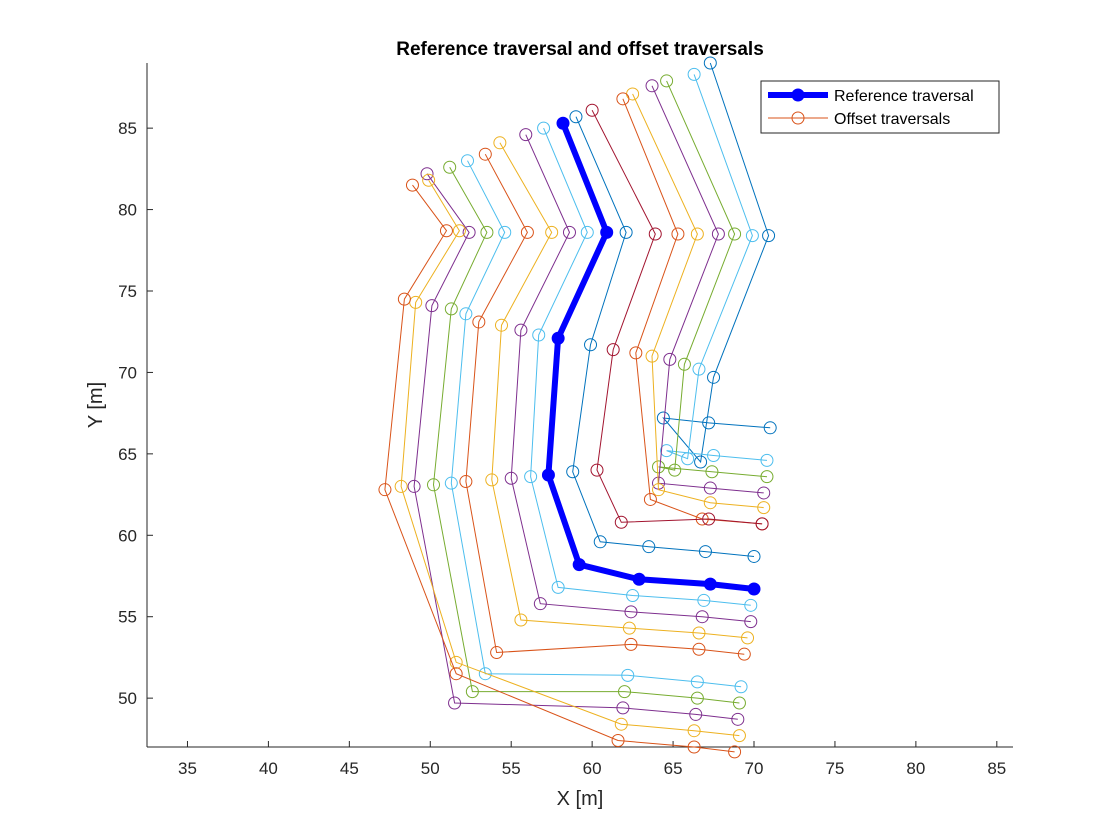  I want to click on x-tick-label: 80, so click(915, 768).